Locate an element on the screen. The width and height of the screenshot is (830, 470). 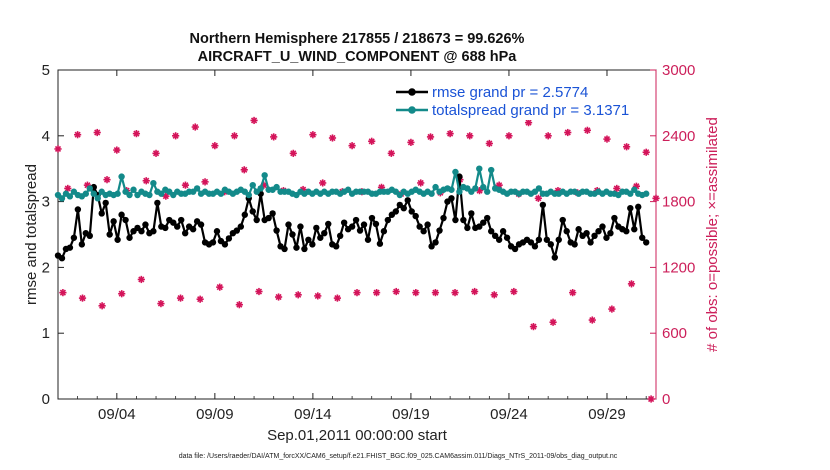
series-lines is located at coordinates (352, 213).